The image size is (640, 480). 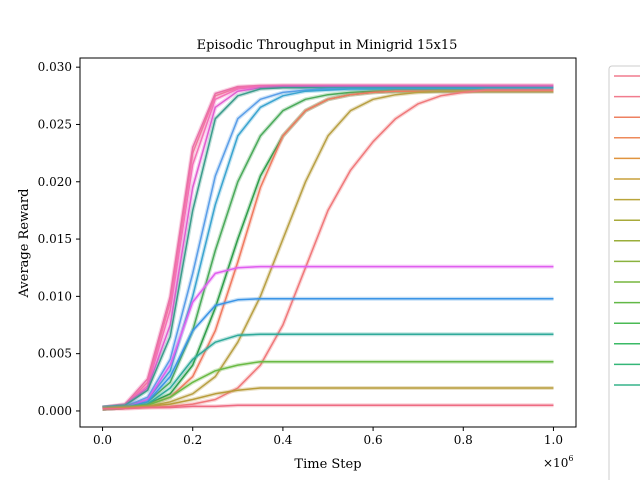 I want to click on y-tick-label: 0.010, so click(x=55, y=296).